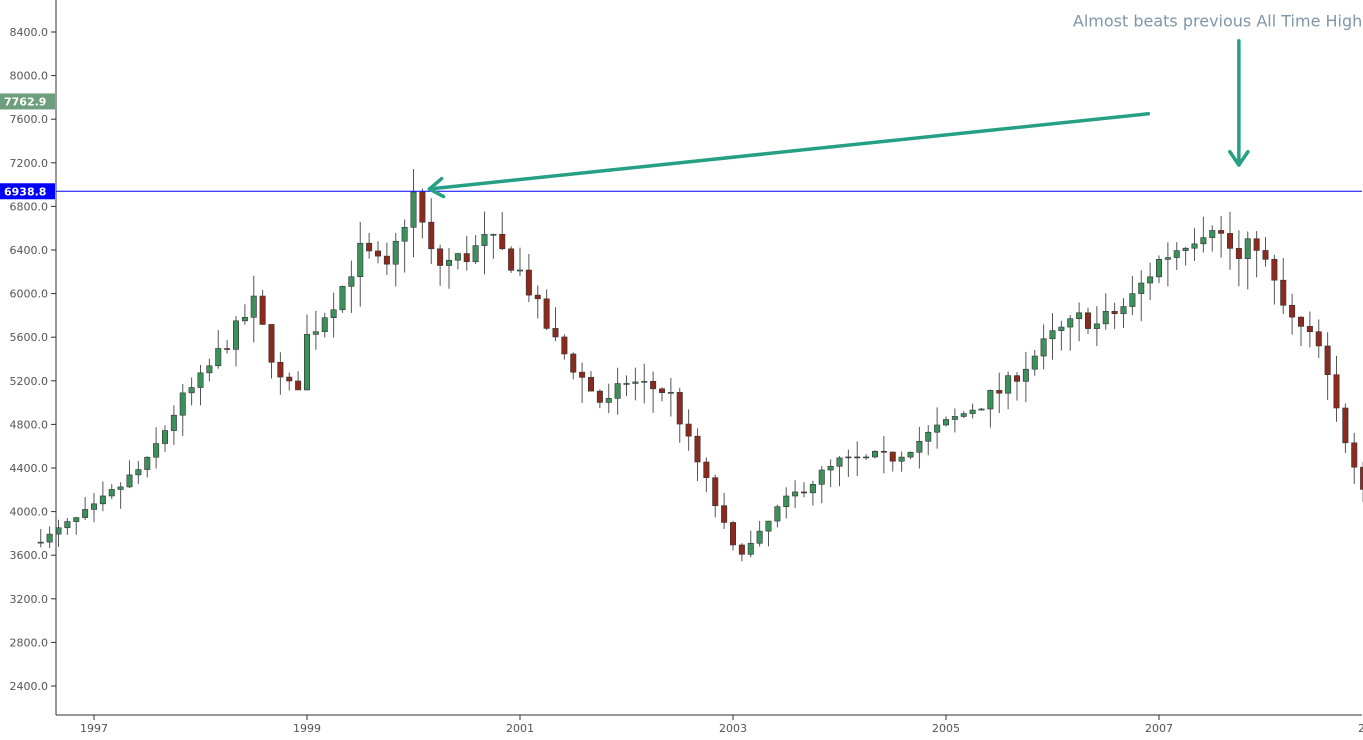 The image size is (1363, 740). What do you see at coordinates (1217, 89) in the screenshot?
I see `annotation: Almost beats previous All Time High` at bounding box center [1217, 89].